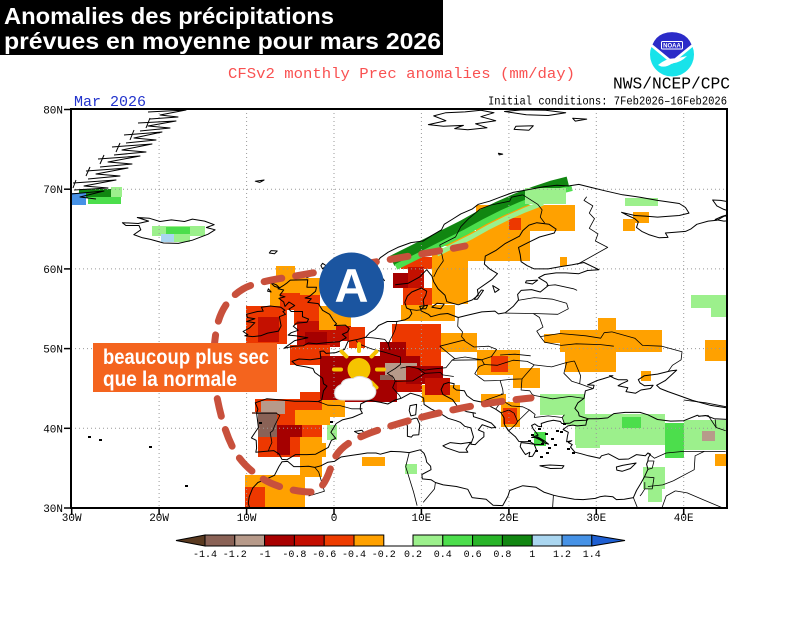 The width and height of the screenshot is (800, 618). I want to click on svg-text: que la normale, so click(170, 379).